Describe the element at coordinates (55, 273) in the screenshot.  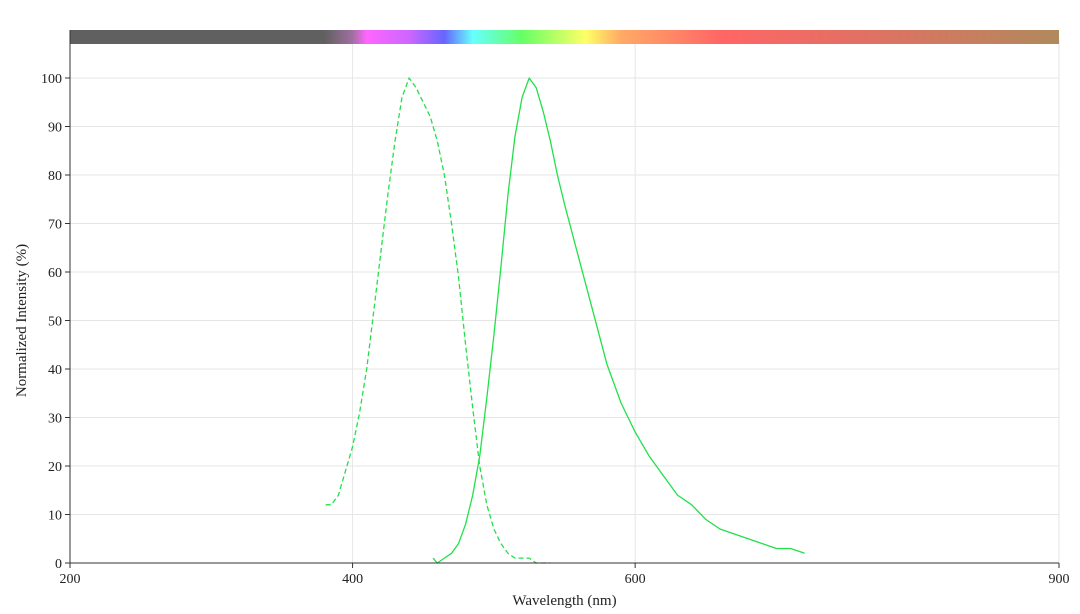
I see `y-tick-label: 60` at that location.